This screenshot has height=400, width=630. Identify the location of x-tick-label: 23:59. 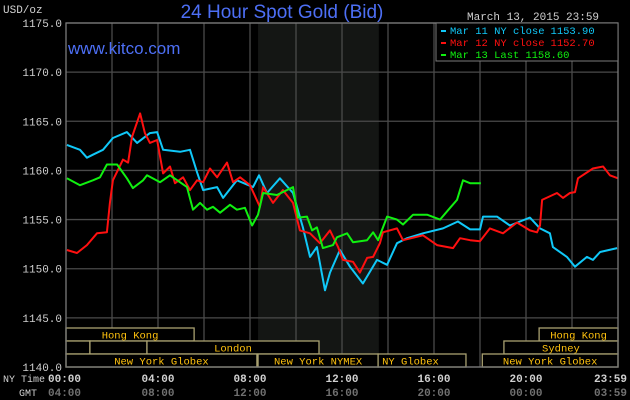
(610, 380).